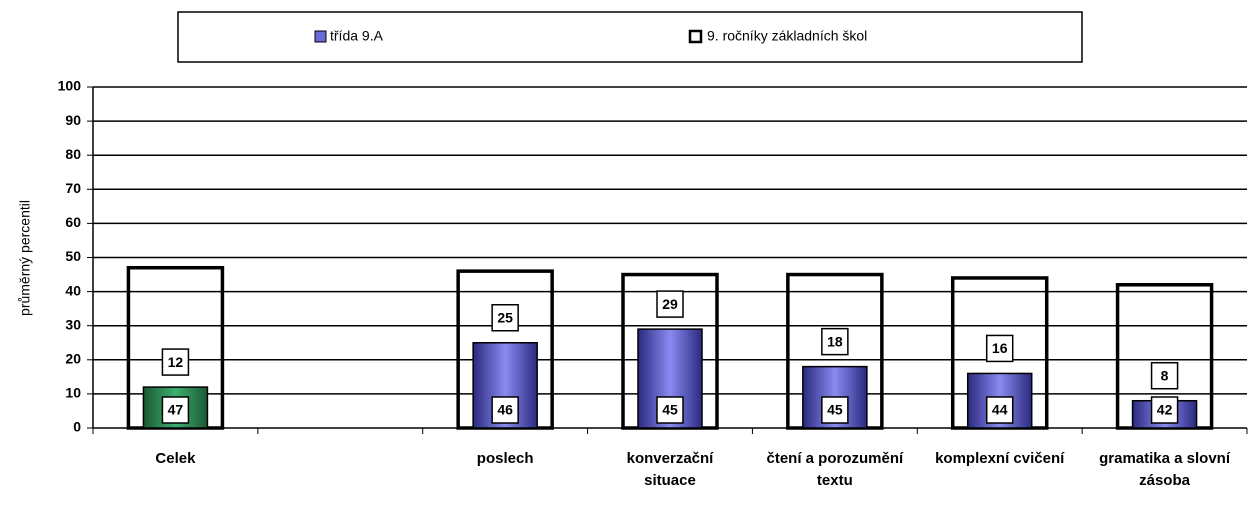 Image resolution: width=1249 pixels, height=522 pixels. Describe the element at coordinates (73, 188) in the screenshot. I see `y-tick-label: 70` at that location.